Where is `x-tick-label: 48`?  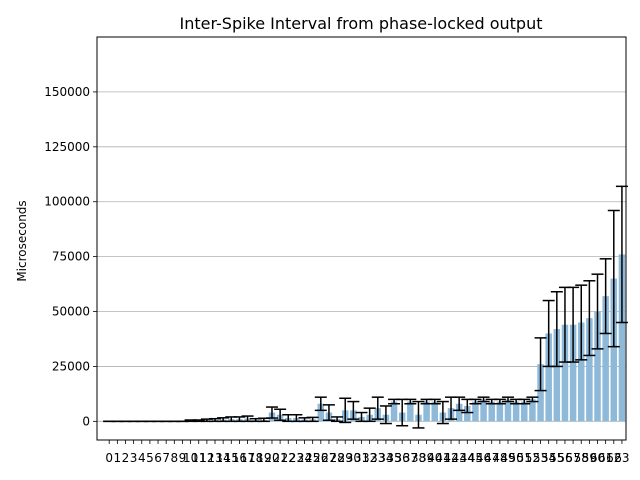
x-tick-label: 48 is located at coordinates (499, 458).